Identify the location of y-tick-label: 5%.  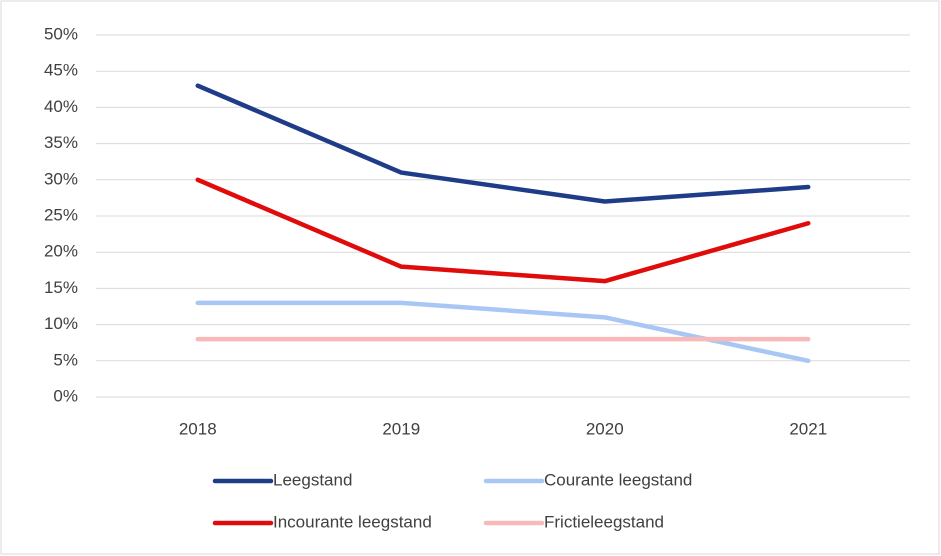
(65, 359).